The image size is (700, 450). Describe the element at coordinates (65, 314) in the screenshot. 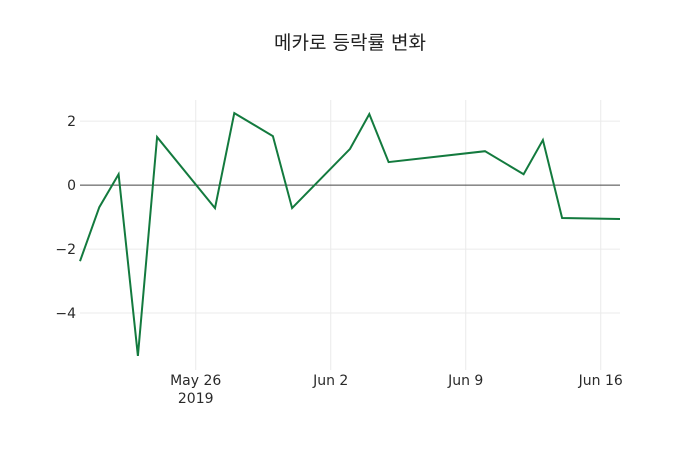

I see `y-tick-label: −4` at that location.